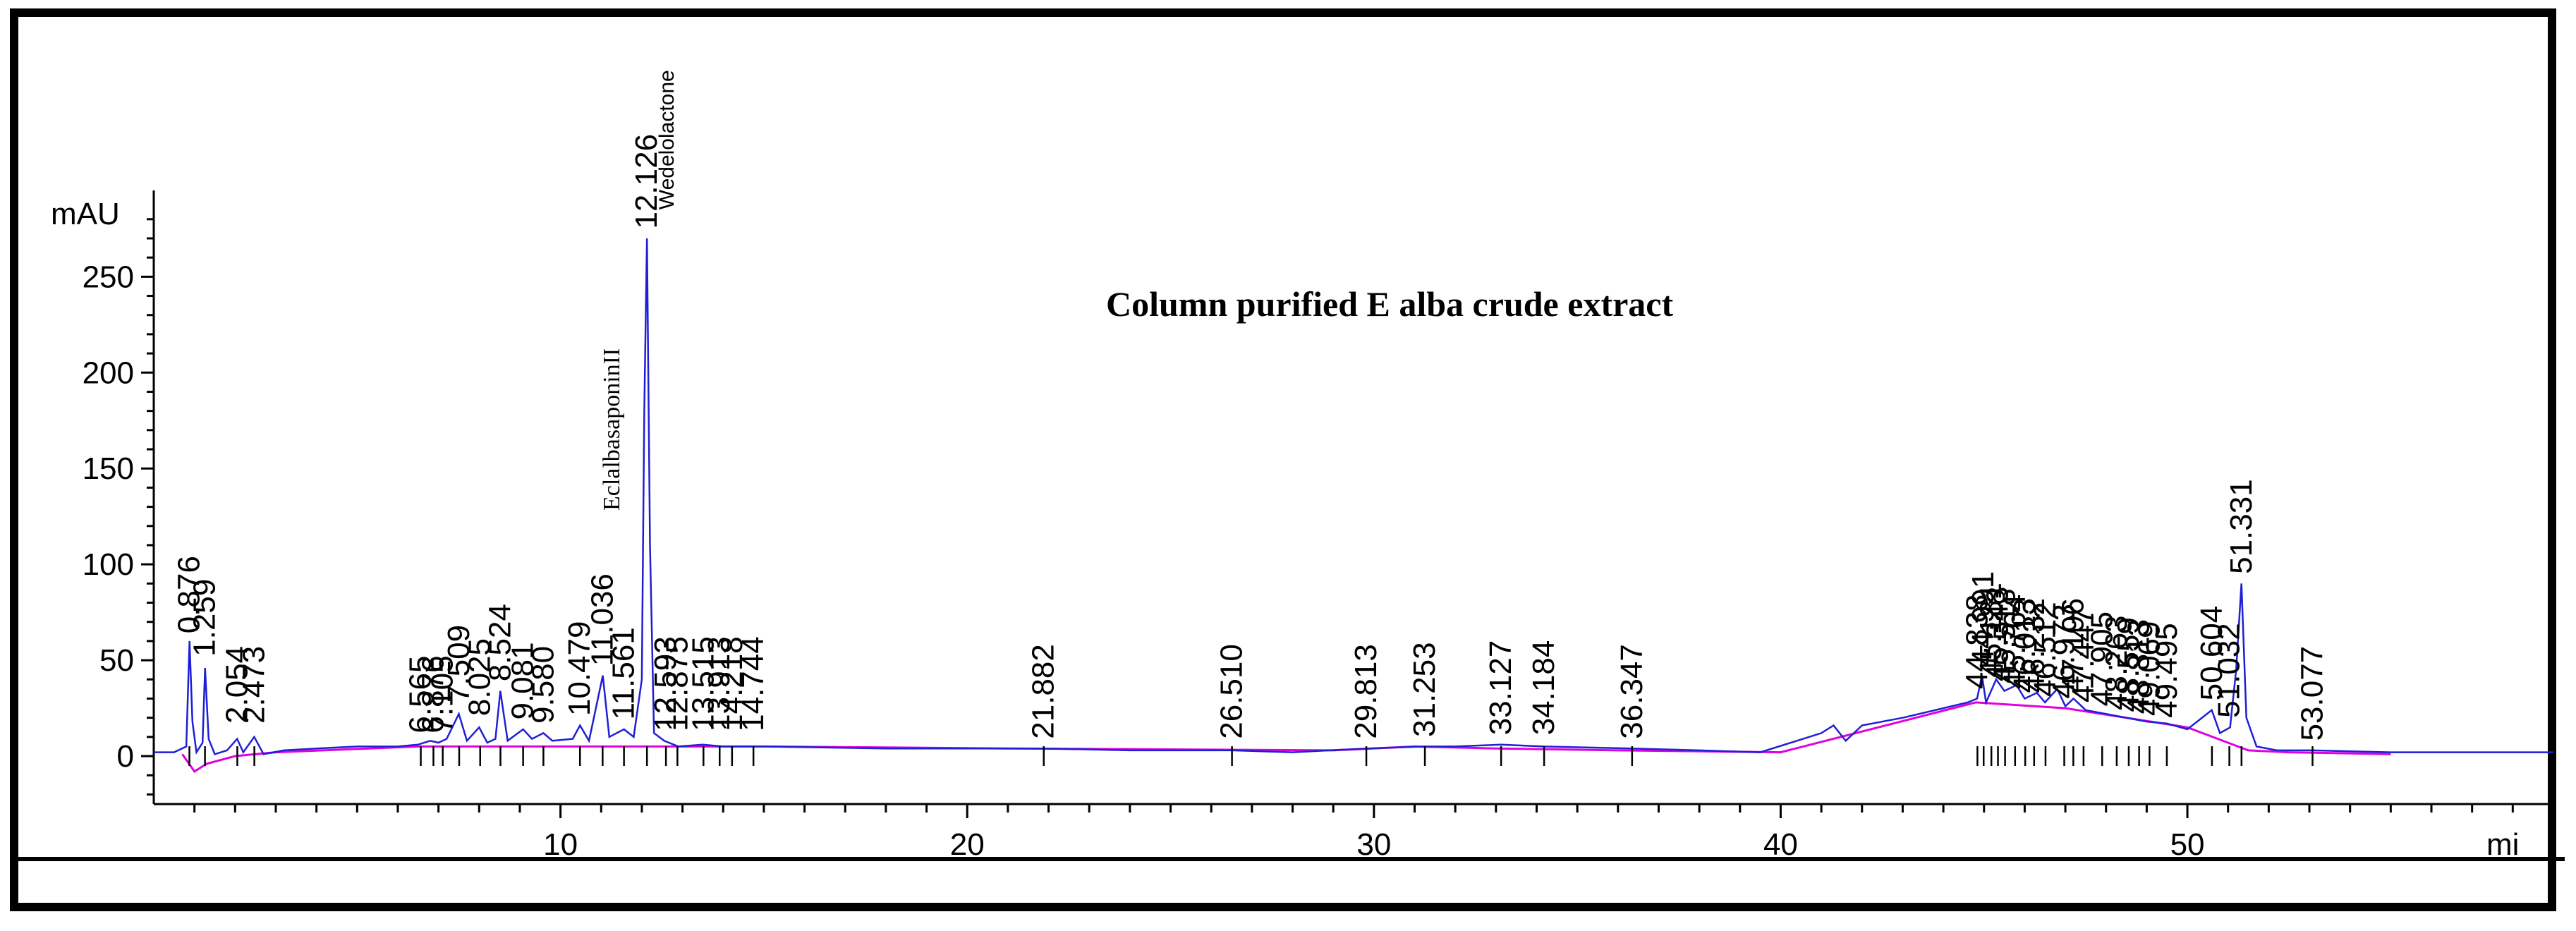  Describe the element at coordinates (108, 372) in the screenshot. I see `y-tick-label: 200` at that location.